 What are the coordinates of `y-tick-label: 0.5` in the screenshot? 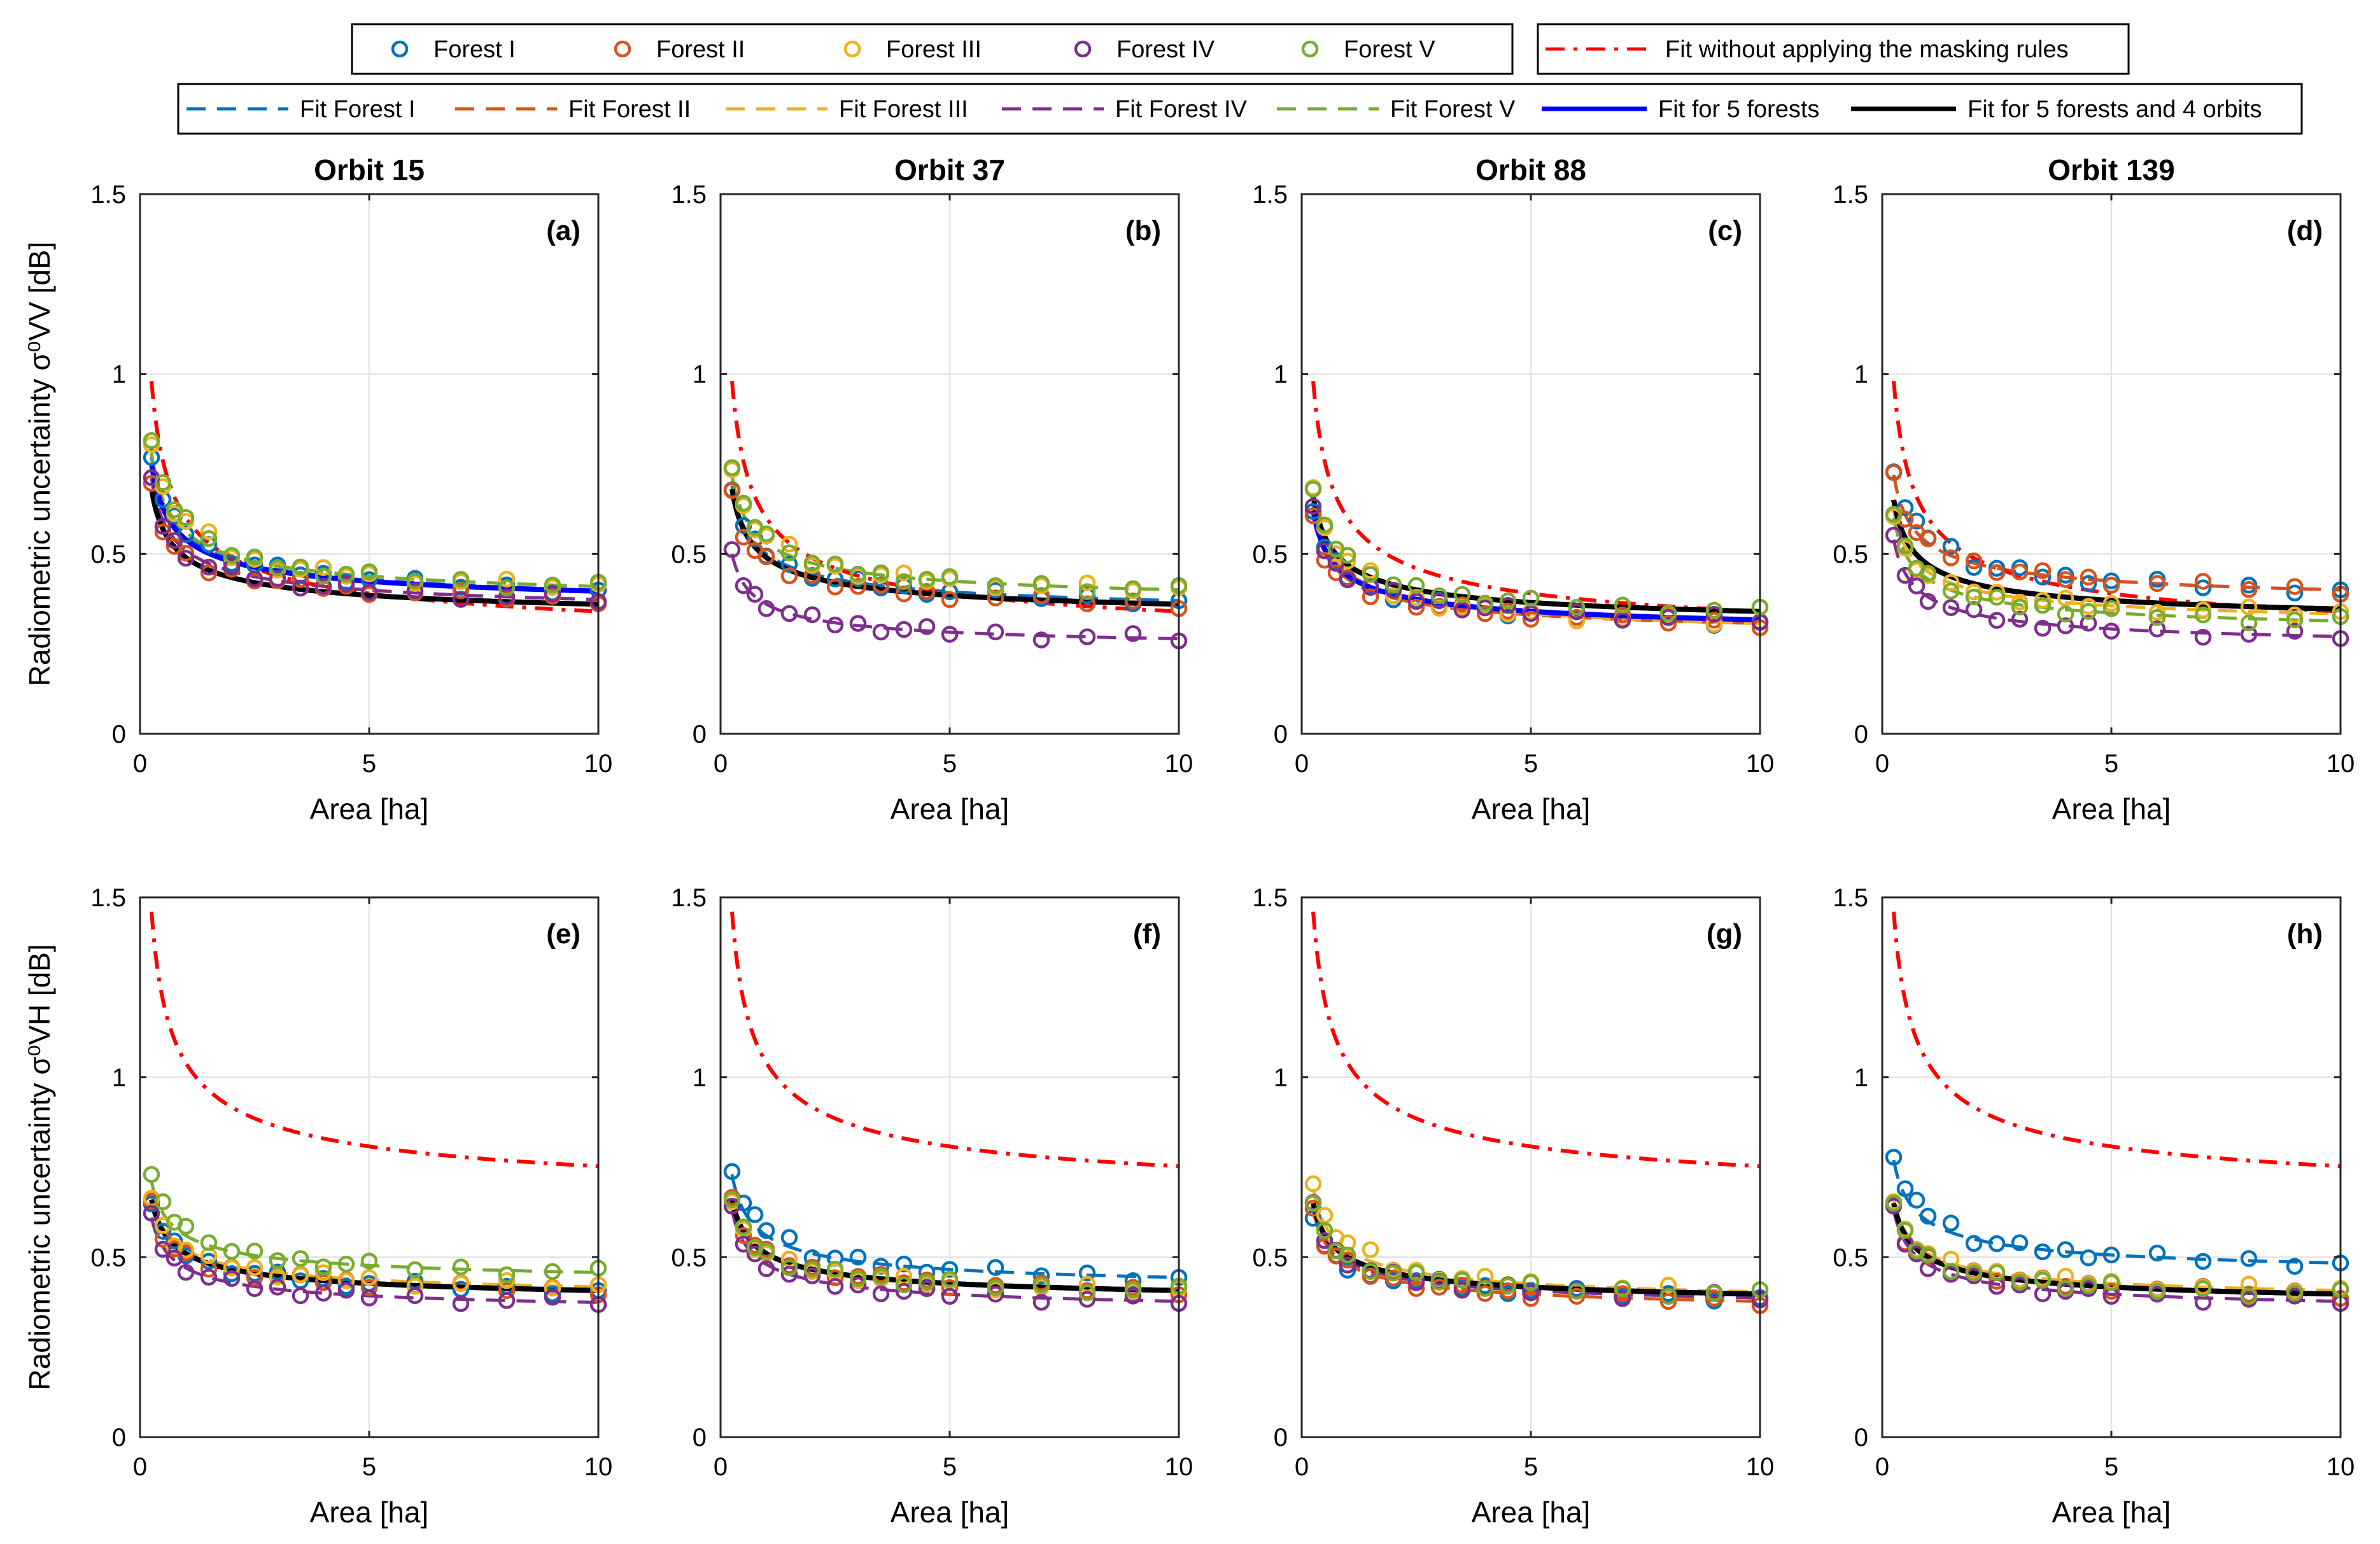 It's located at (1850, 1258).